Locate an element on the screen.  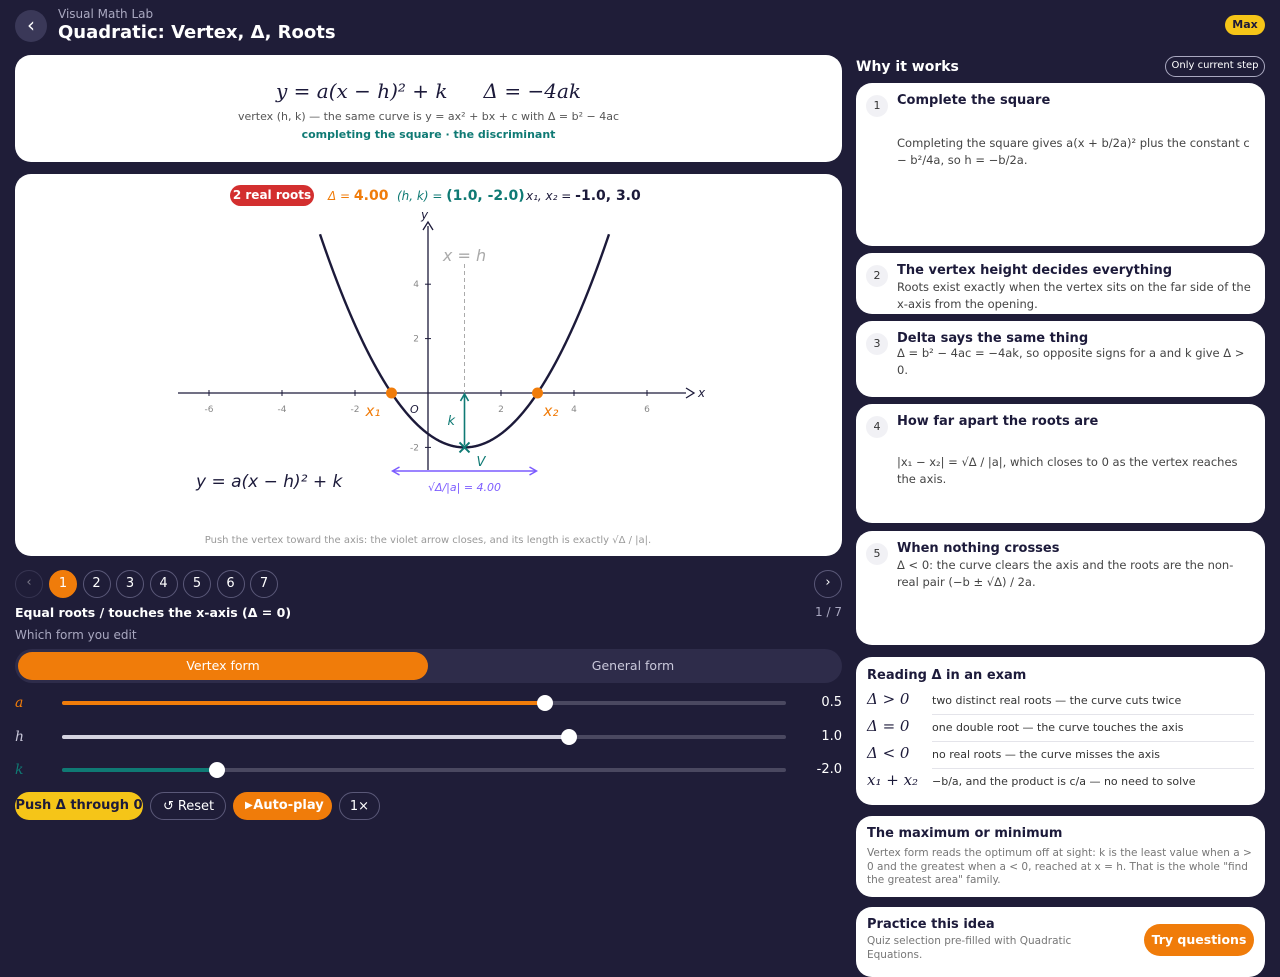
root-point is located at coordinates (537, 393).